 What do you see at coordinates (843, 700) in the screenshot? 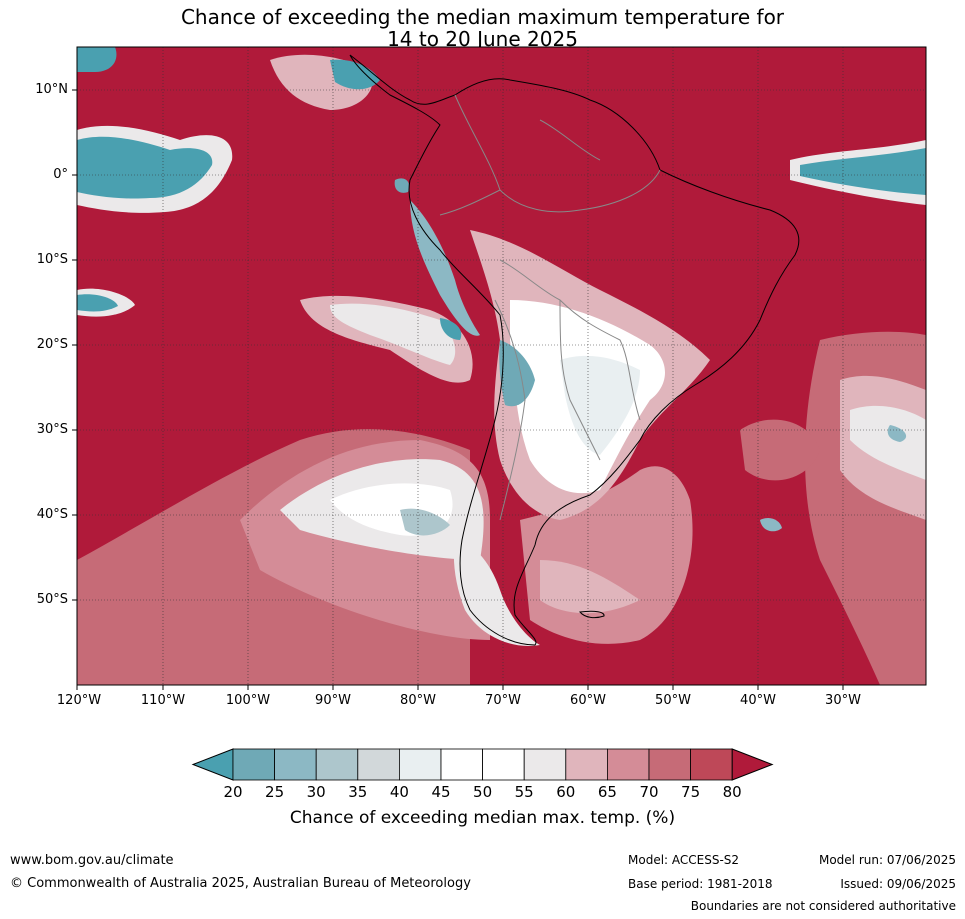
I see `lon-label-30w: 30°W` at bounding box center [843, 700].